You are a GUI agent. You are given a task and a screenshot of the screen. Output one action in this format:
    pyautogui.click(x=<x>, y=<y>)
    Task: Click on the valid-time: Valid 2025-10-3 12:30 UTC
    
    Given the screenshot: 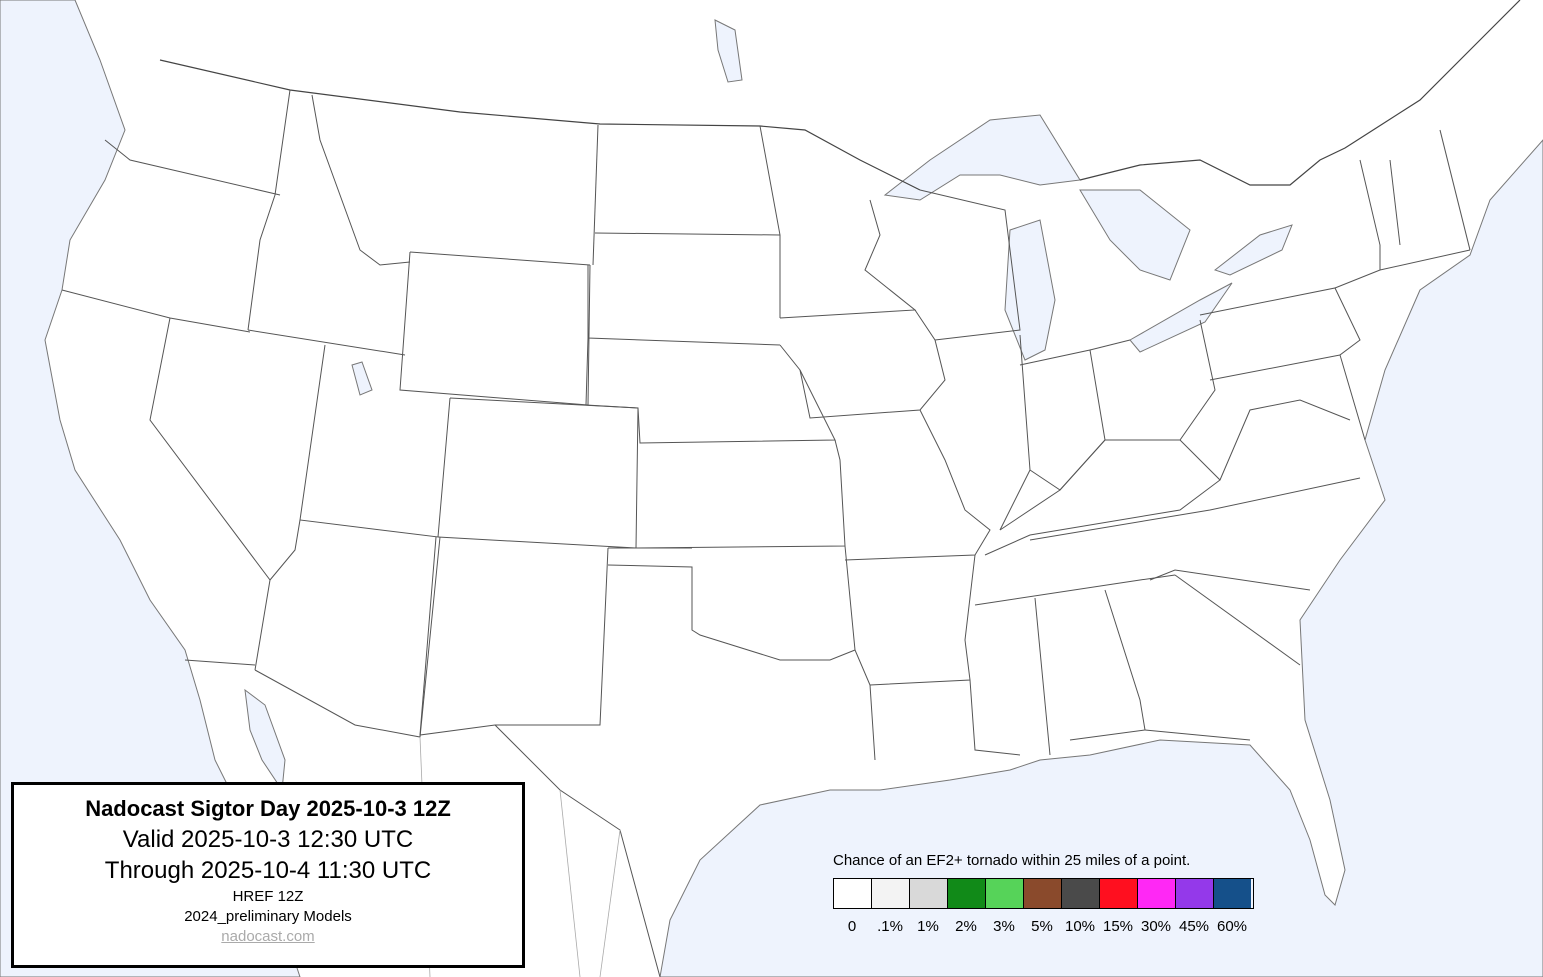 What is the action you would take?
    pyautogui.click(x=268, y=839)
    